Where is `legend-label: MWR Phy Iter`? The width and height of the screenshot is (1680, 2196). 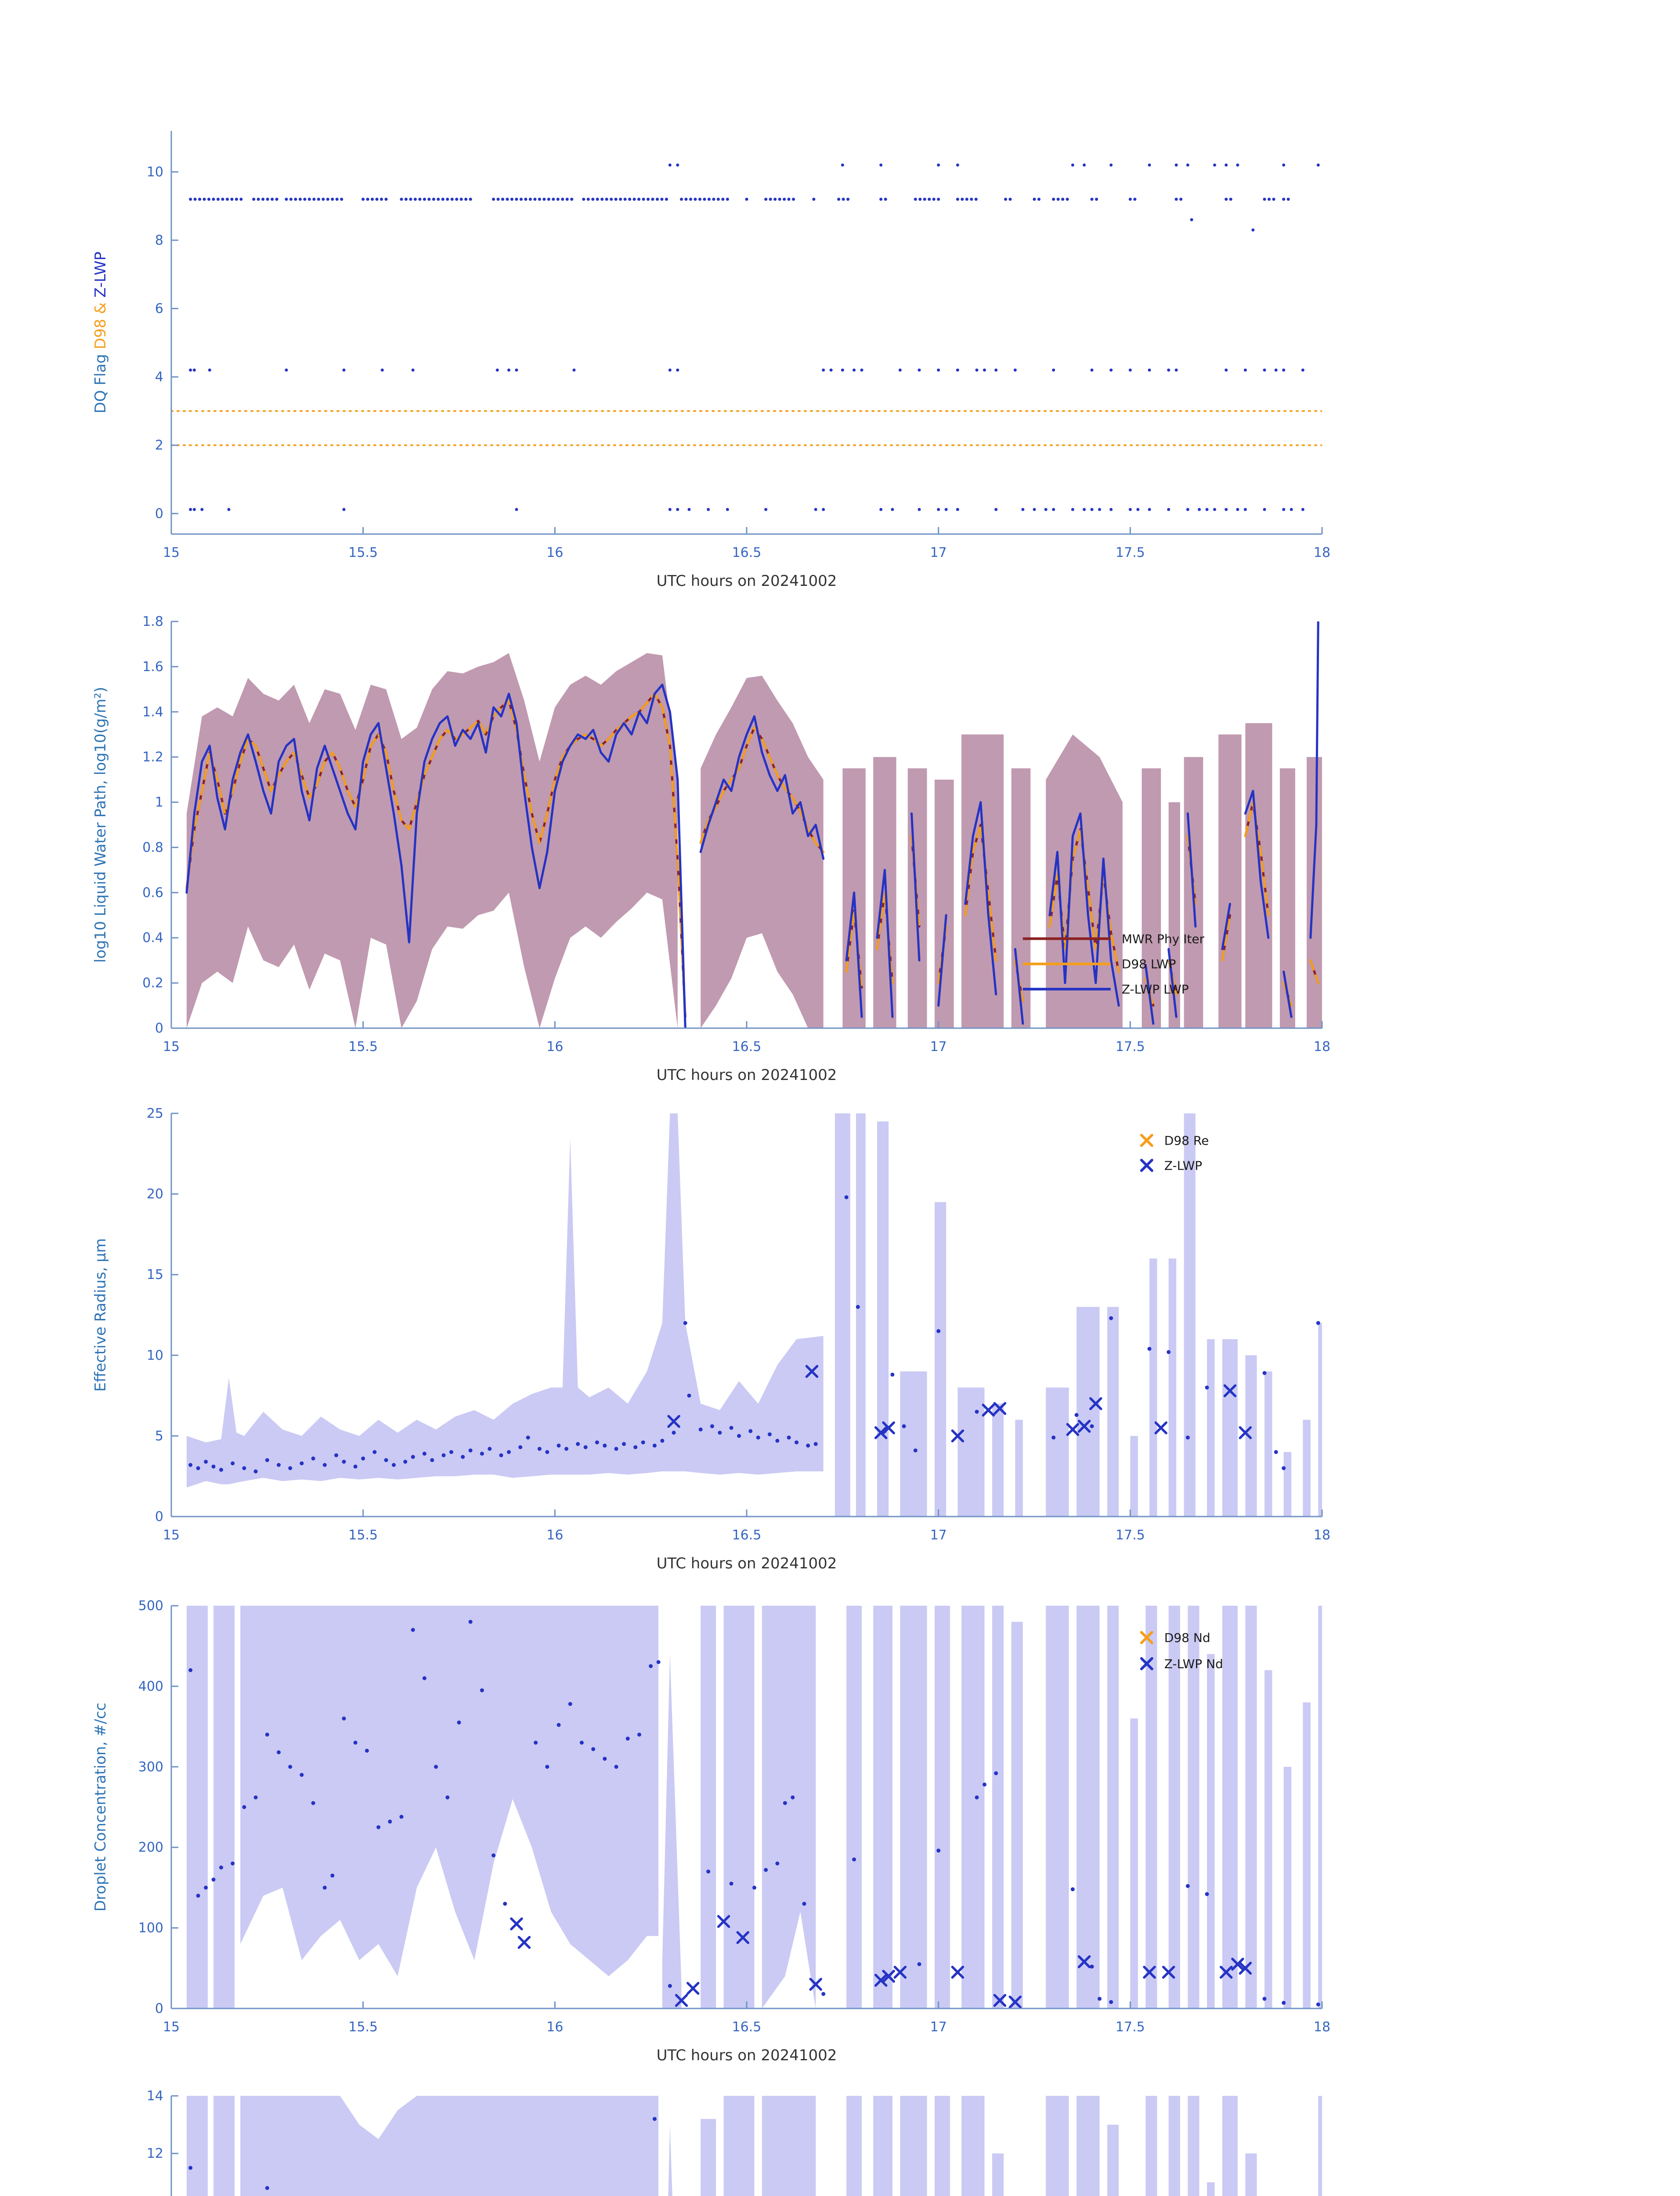 legend-label: MWR Phy Iter is located at coordinates (1164, 939).